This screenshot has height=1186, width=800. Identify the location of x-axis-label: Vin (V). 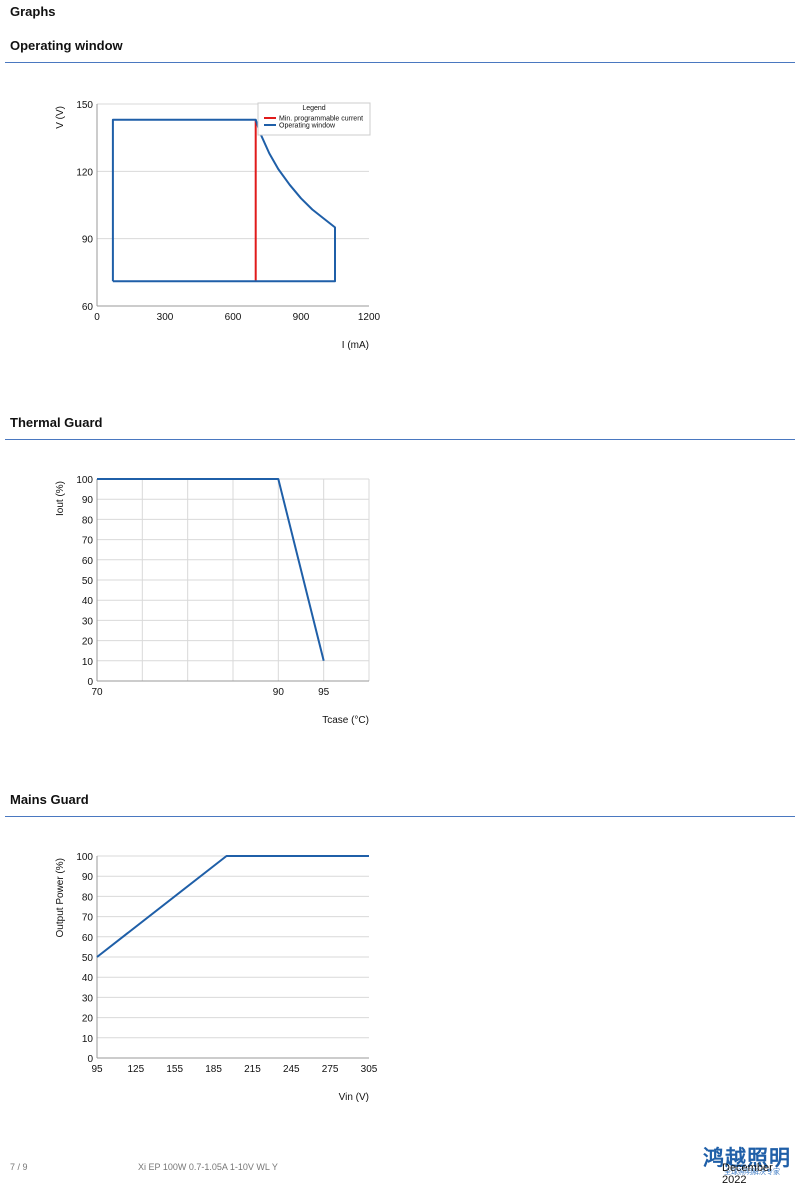
(354, 1097).